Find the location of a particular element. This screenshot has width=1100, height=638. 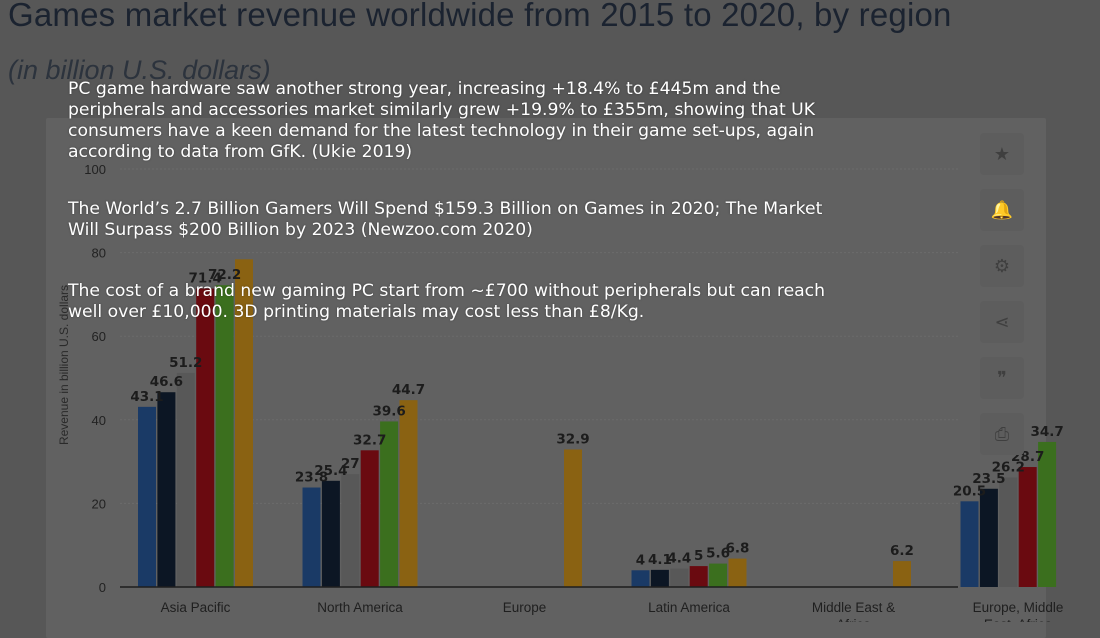

cite-button: ❞ is located at coordinates (1002, 378).